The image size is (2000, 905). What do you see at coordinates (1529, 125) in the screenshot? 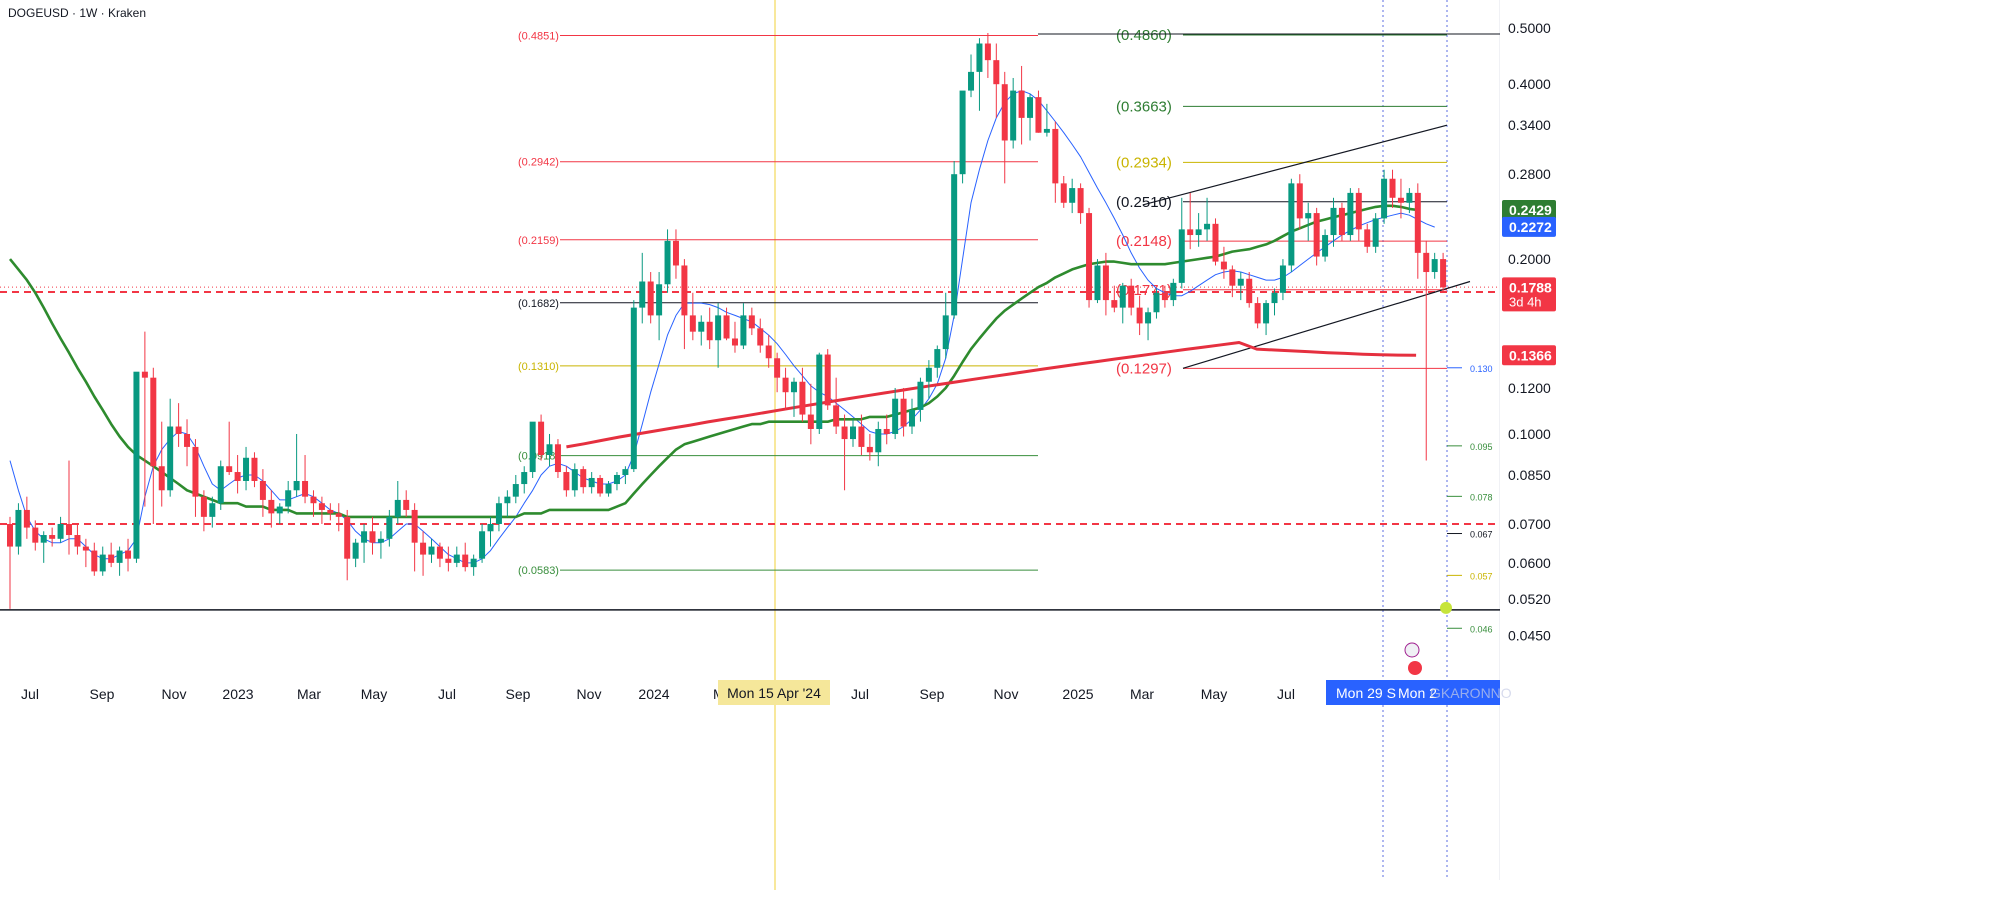
I see `y-tick-label: 0.3400` at bounding box center [1529, 125].